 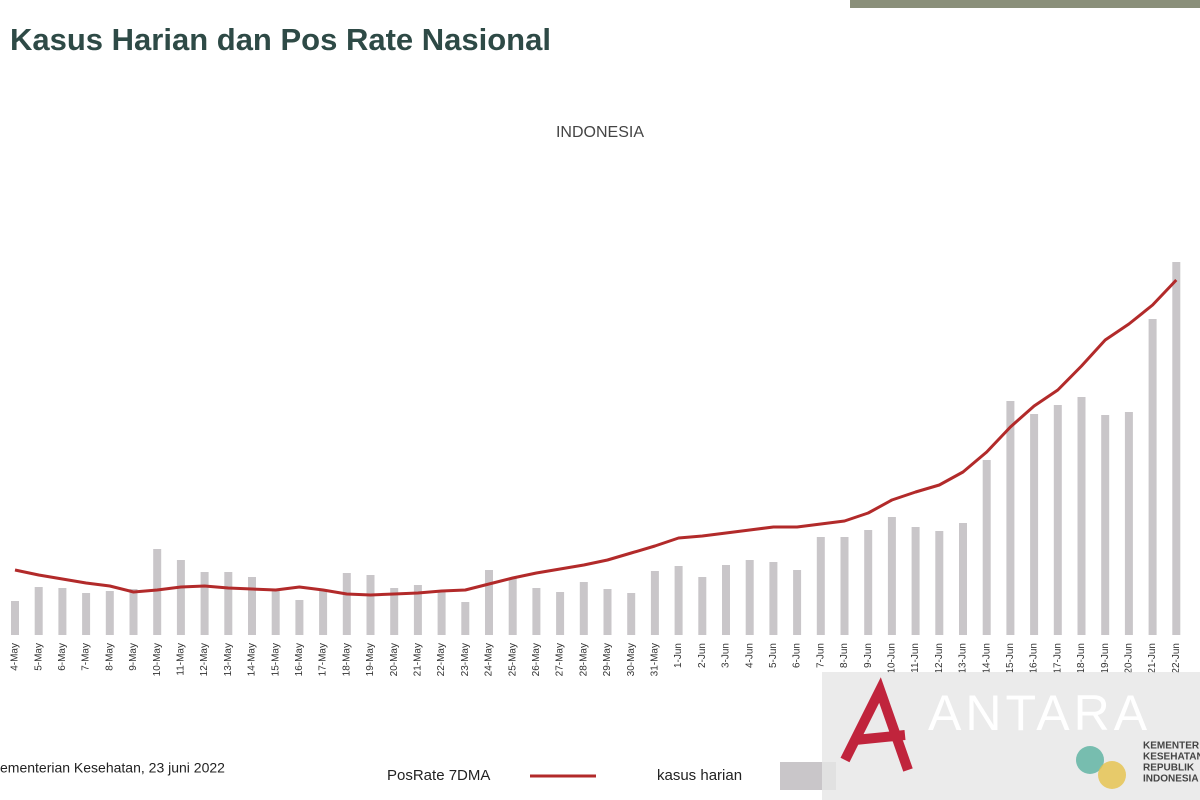 What do you see at coordinates (607, 659) in the screenshot?
I see `x-tick-label: 29-May` at bounding box center [607, 659].